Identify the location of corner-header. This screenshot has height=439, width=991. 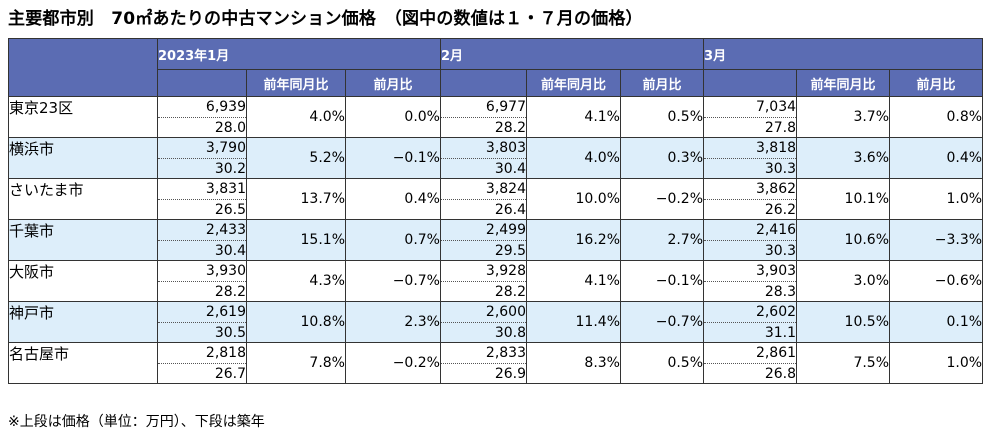
(83, 67).